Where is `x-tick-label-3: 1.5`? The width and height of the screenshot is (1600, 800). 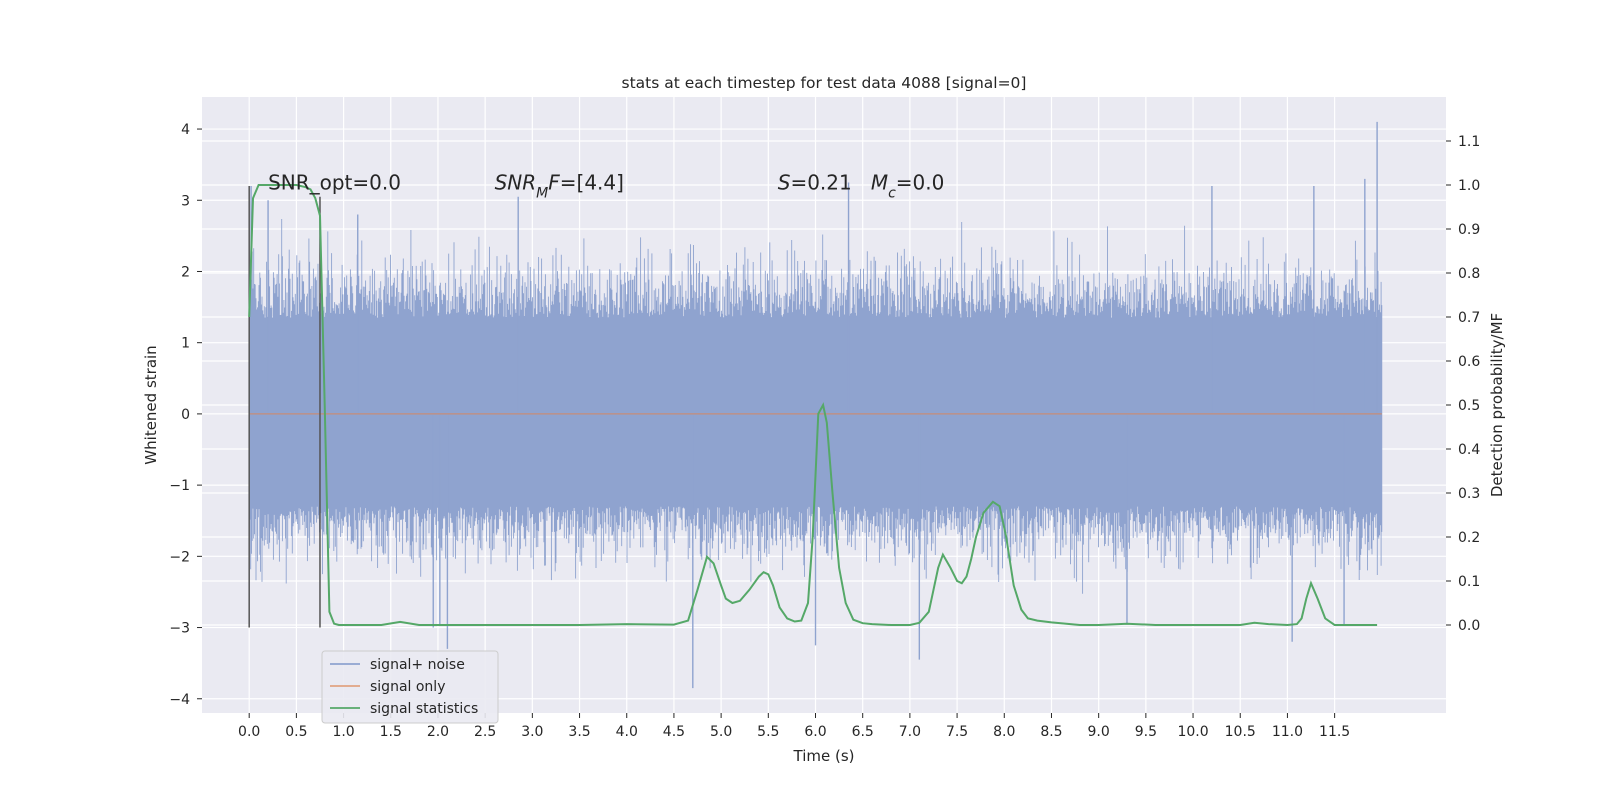
x-tick-label-3: 1.5 is located at coordinates (391, 732).